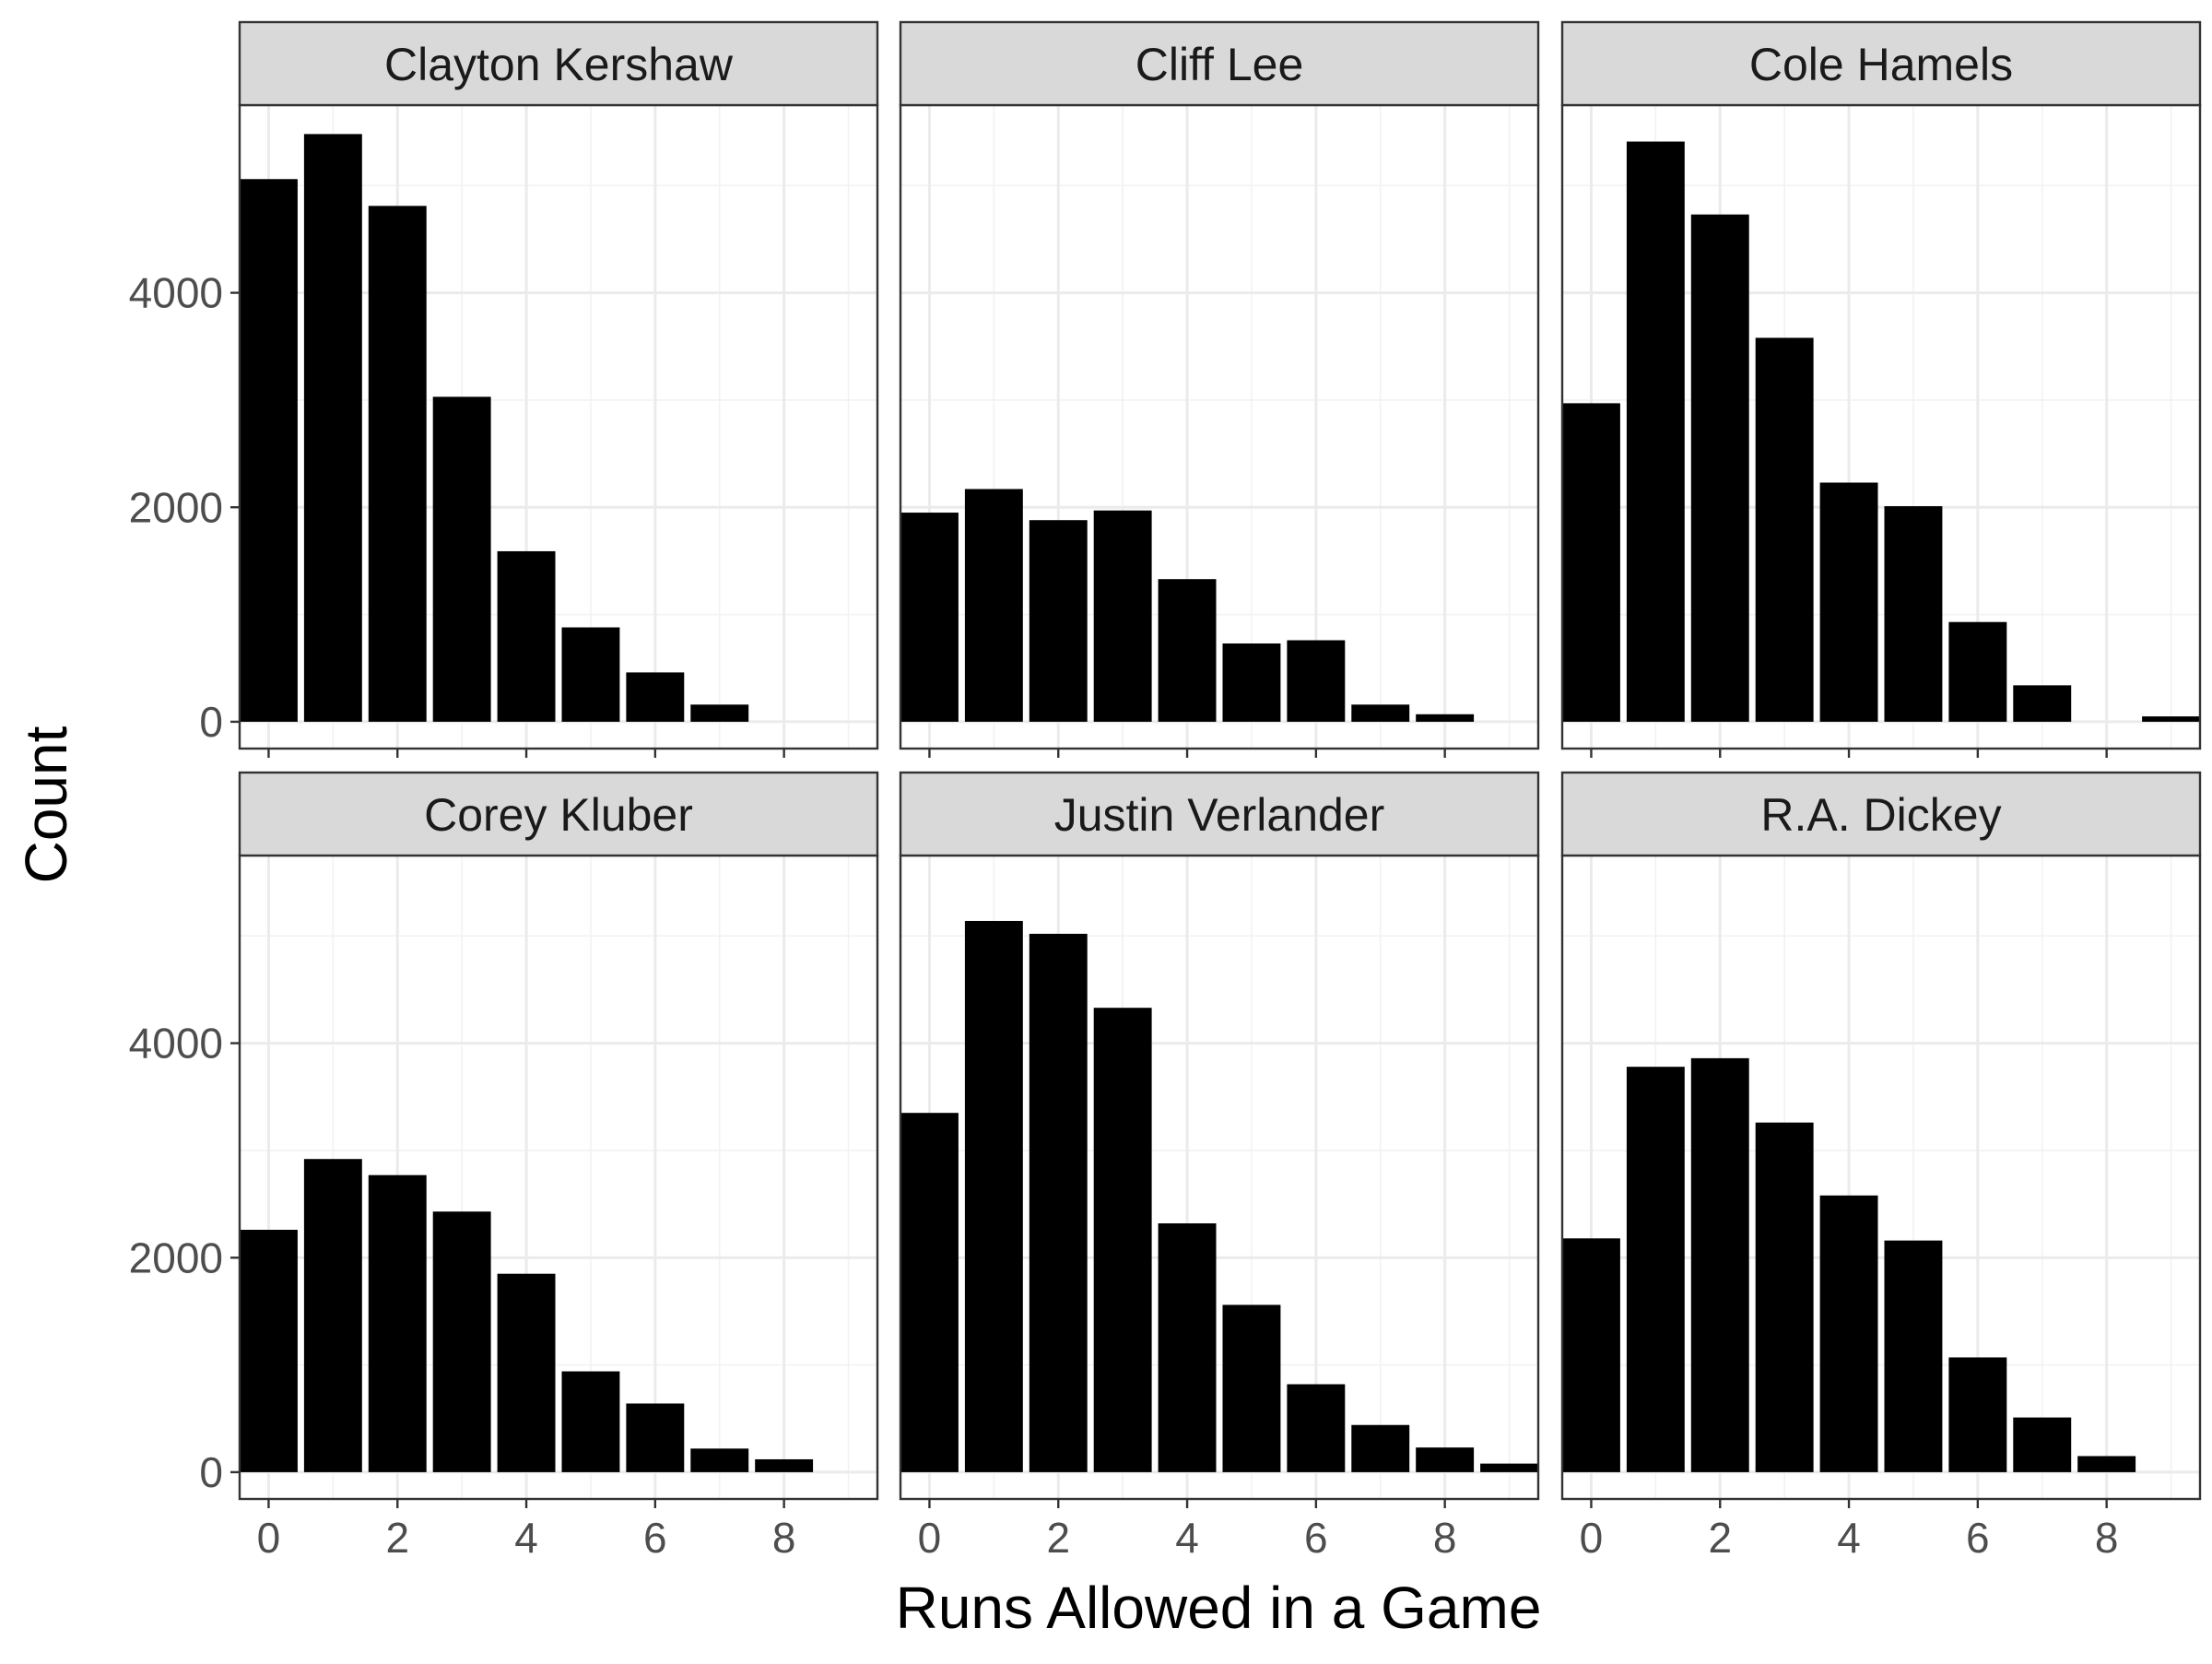 This screenshot has width=2212, height=1664. I want to click on facet-panel: Cole Hamels, so click(1881, 390).